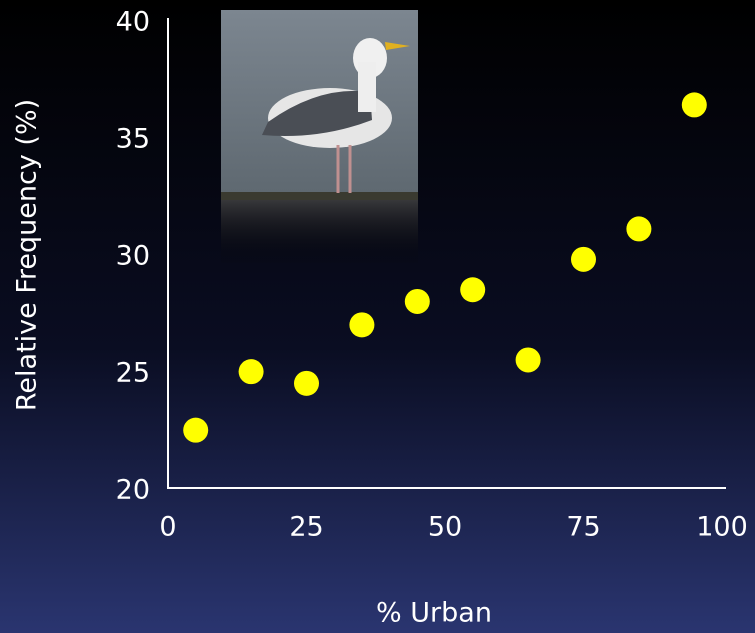 The image size is (755, 633). I want to click on gull-photo, so click(319, 137).